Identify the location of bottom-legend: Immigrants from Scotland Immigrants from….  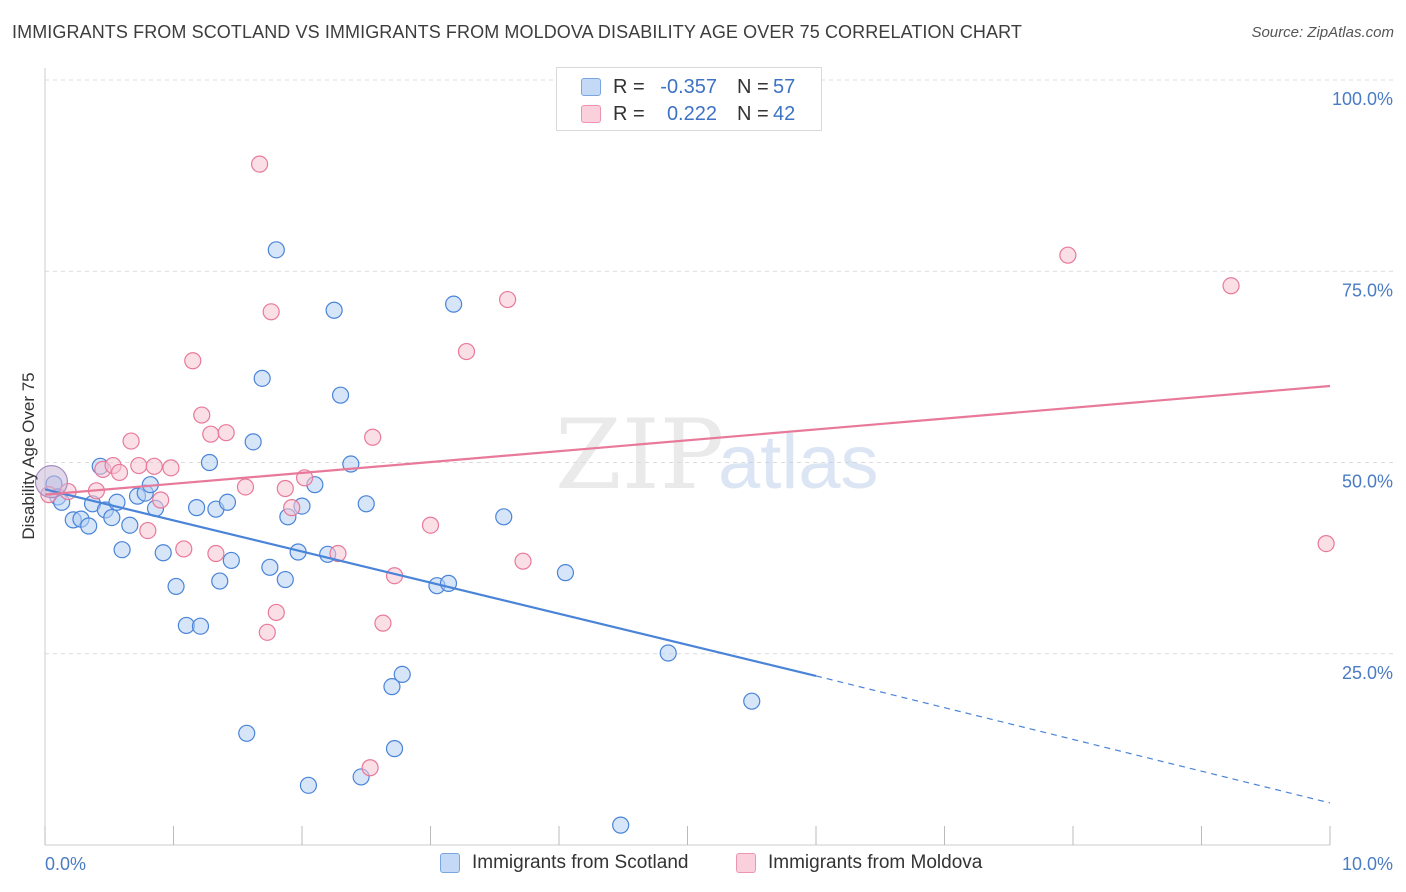
(703, 865).